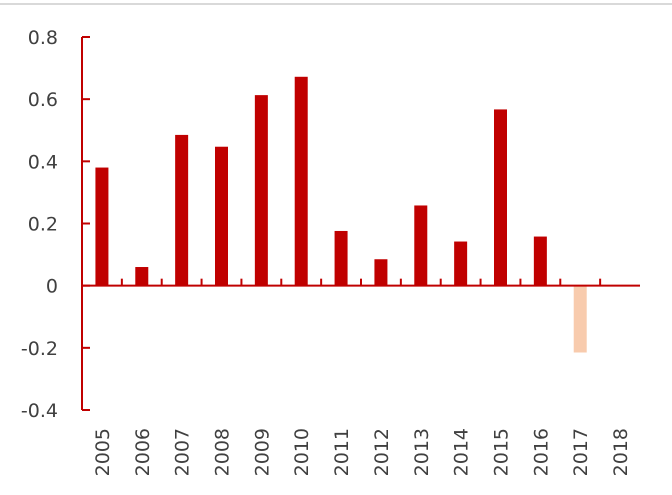 The width and height of the screenshot is (672, 495). What do you see at coordinates (462, 452) in the screenshot?
I see `x-tick-label: 2014` at bounding box center [462, 452].